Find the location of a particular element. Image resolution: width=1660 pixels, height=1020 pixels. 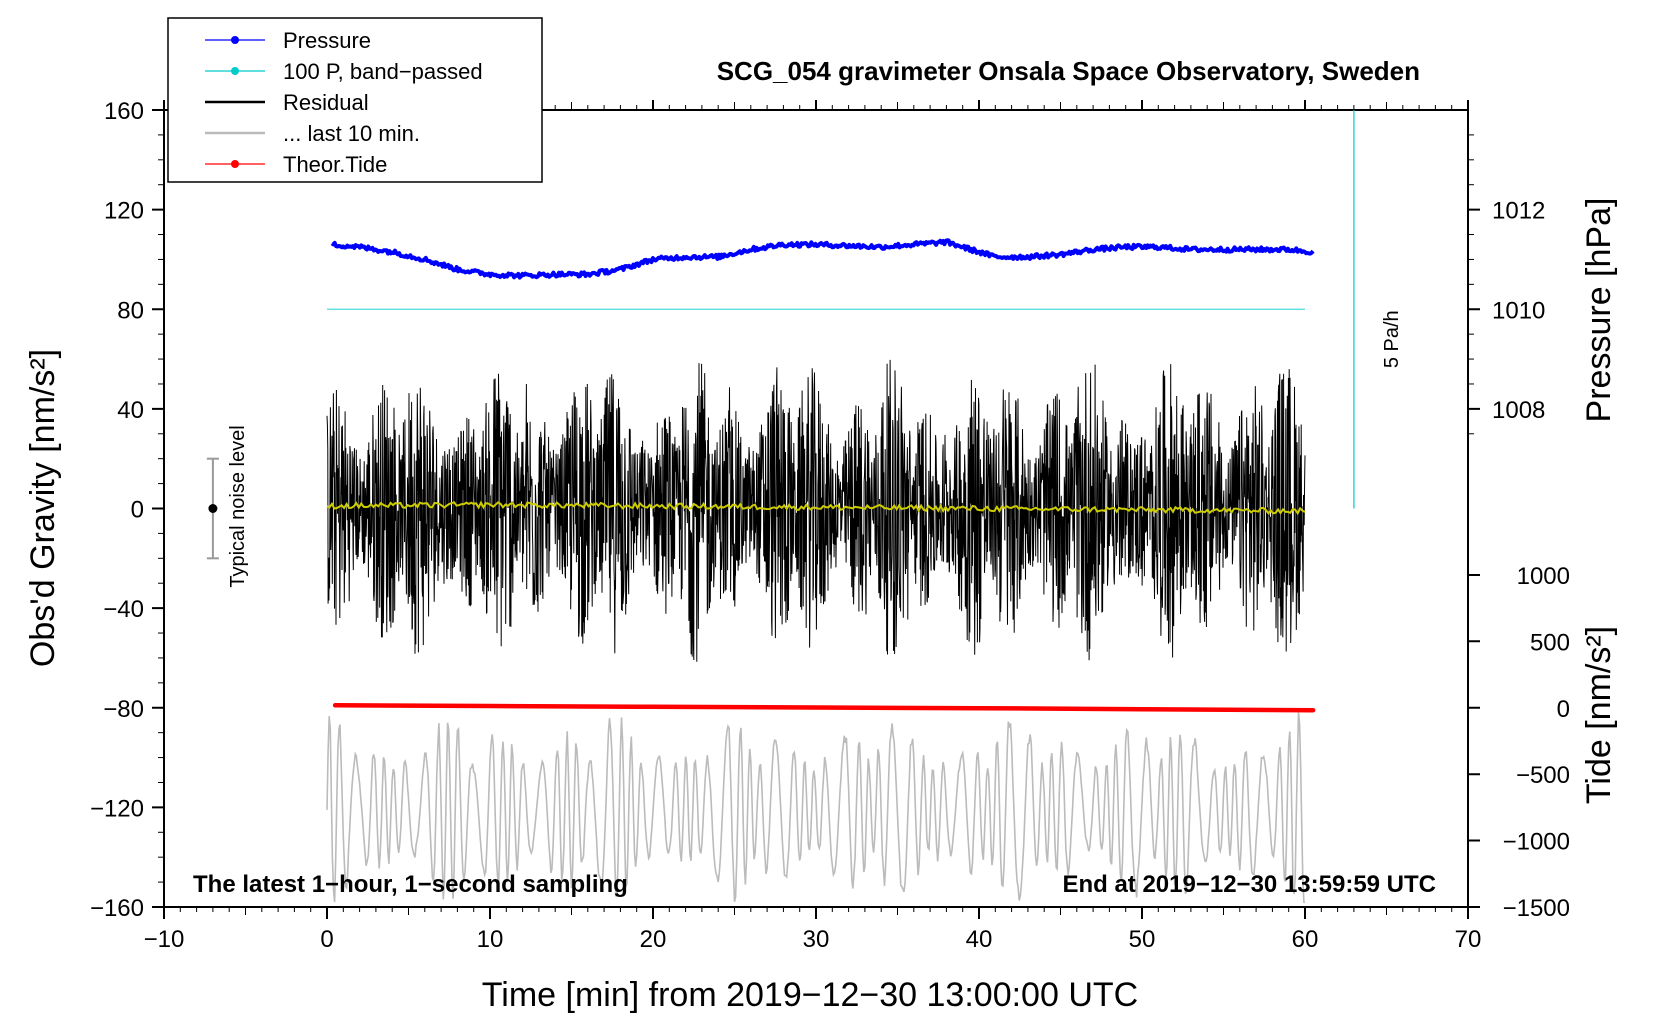

tide-line is located at coordinates (824, 708).